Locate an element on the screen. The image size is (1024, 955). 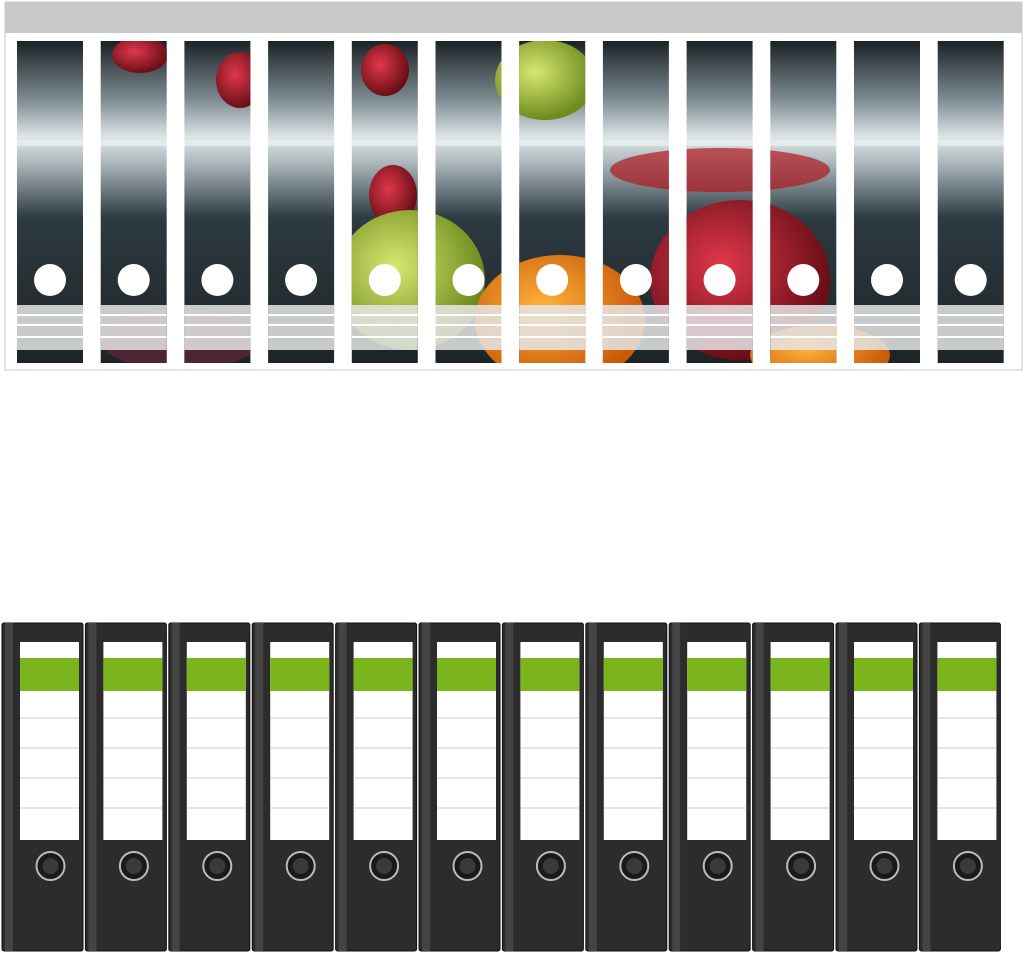
sheet-header is located at coordinates (513, 17).